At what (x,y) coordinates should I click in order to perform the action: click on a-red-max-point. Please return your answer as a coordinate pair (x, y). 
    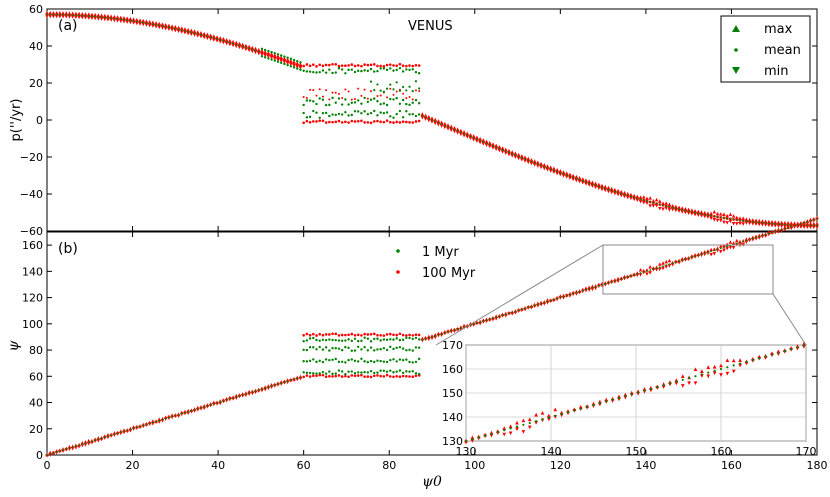
    Looking at the image, I should click on (653, 201).